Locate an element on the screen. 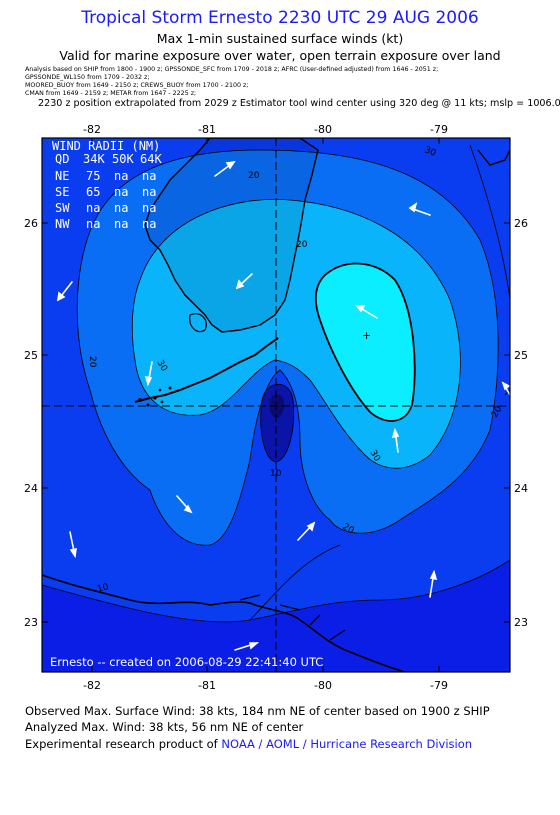 The width and height of the screenshot is (560, 815). florida-land is located at coordinates (231, 235).